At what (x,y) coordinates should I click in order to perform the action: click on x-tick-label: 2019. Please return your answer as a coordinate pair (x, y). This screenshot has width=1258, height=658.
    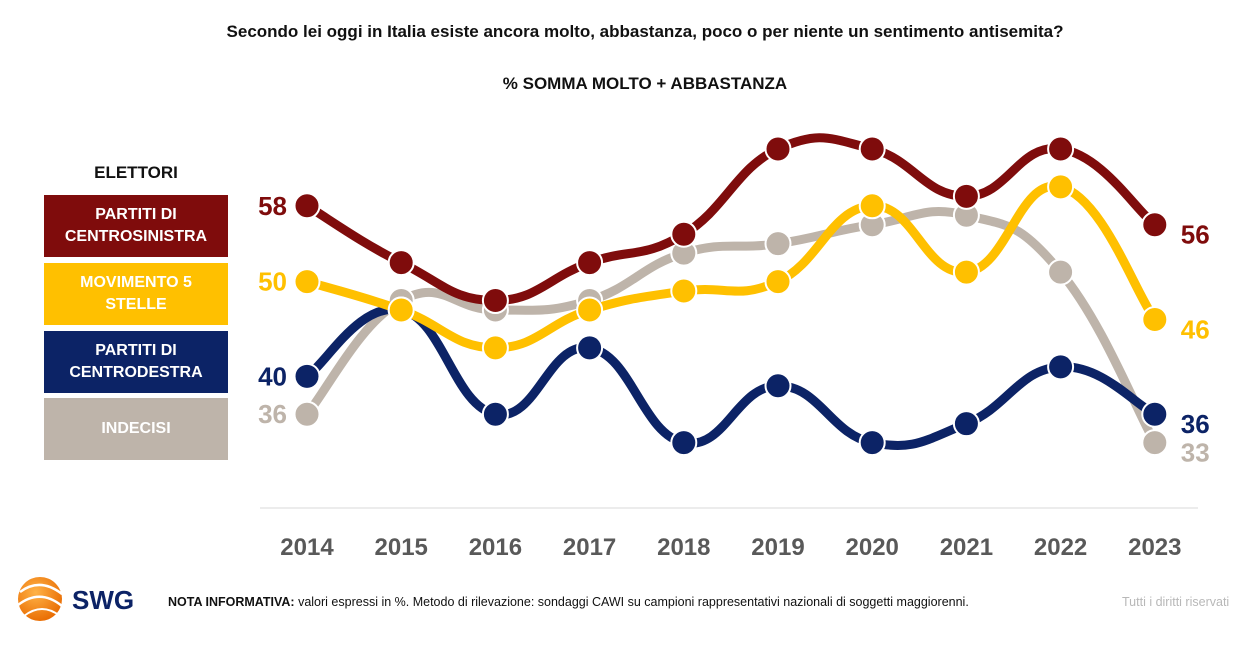
    Looking at the image, I should click on (777, 547).